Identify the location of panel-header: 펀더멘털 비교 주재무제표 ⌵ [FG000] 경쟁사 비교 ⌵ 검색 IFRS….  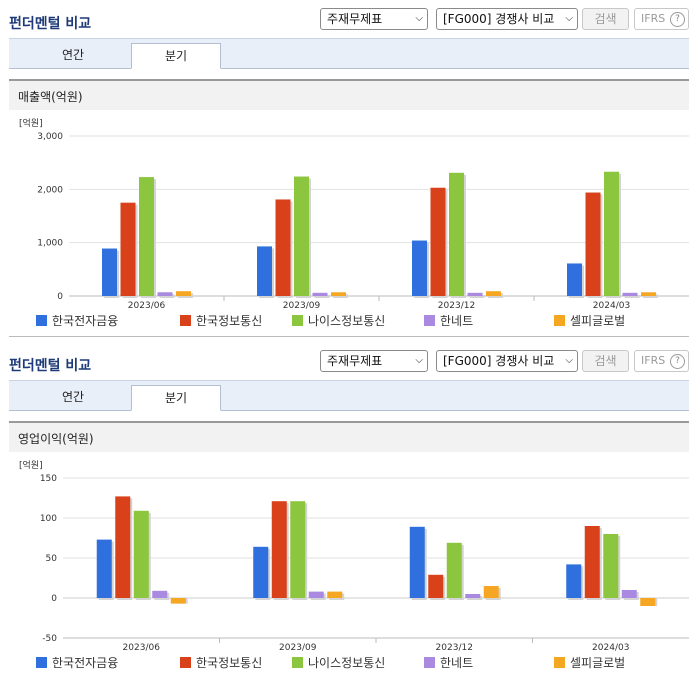
(348, 359).